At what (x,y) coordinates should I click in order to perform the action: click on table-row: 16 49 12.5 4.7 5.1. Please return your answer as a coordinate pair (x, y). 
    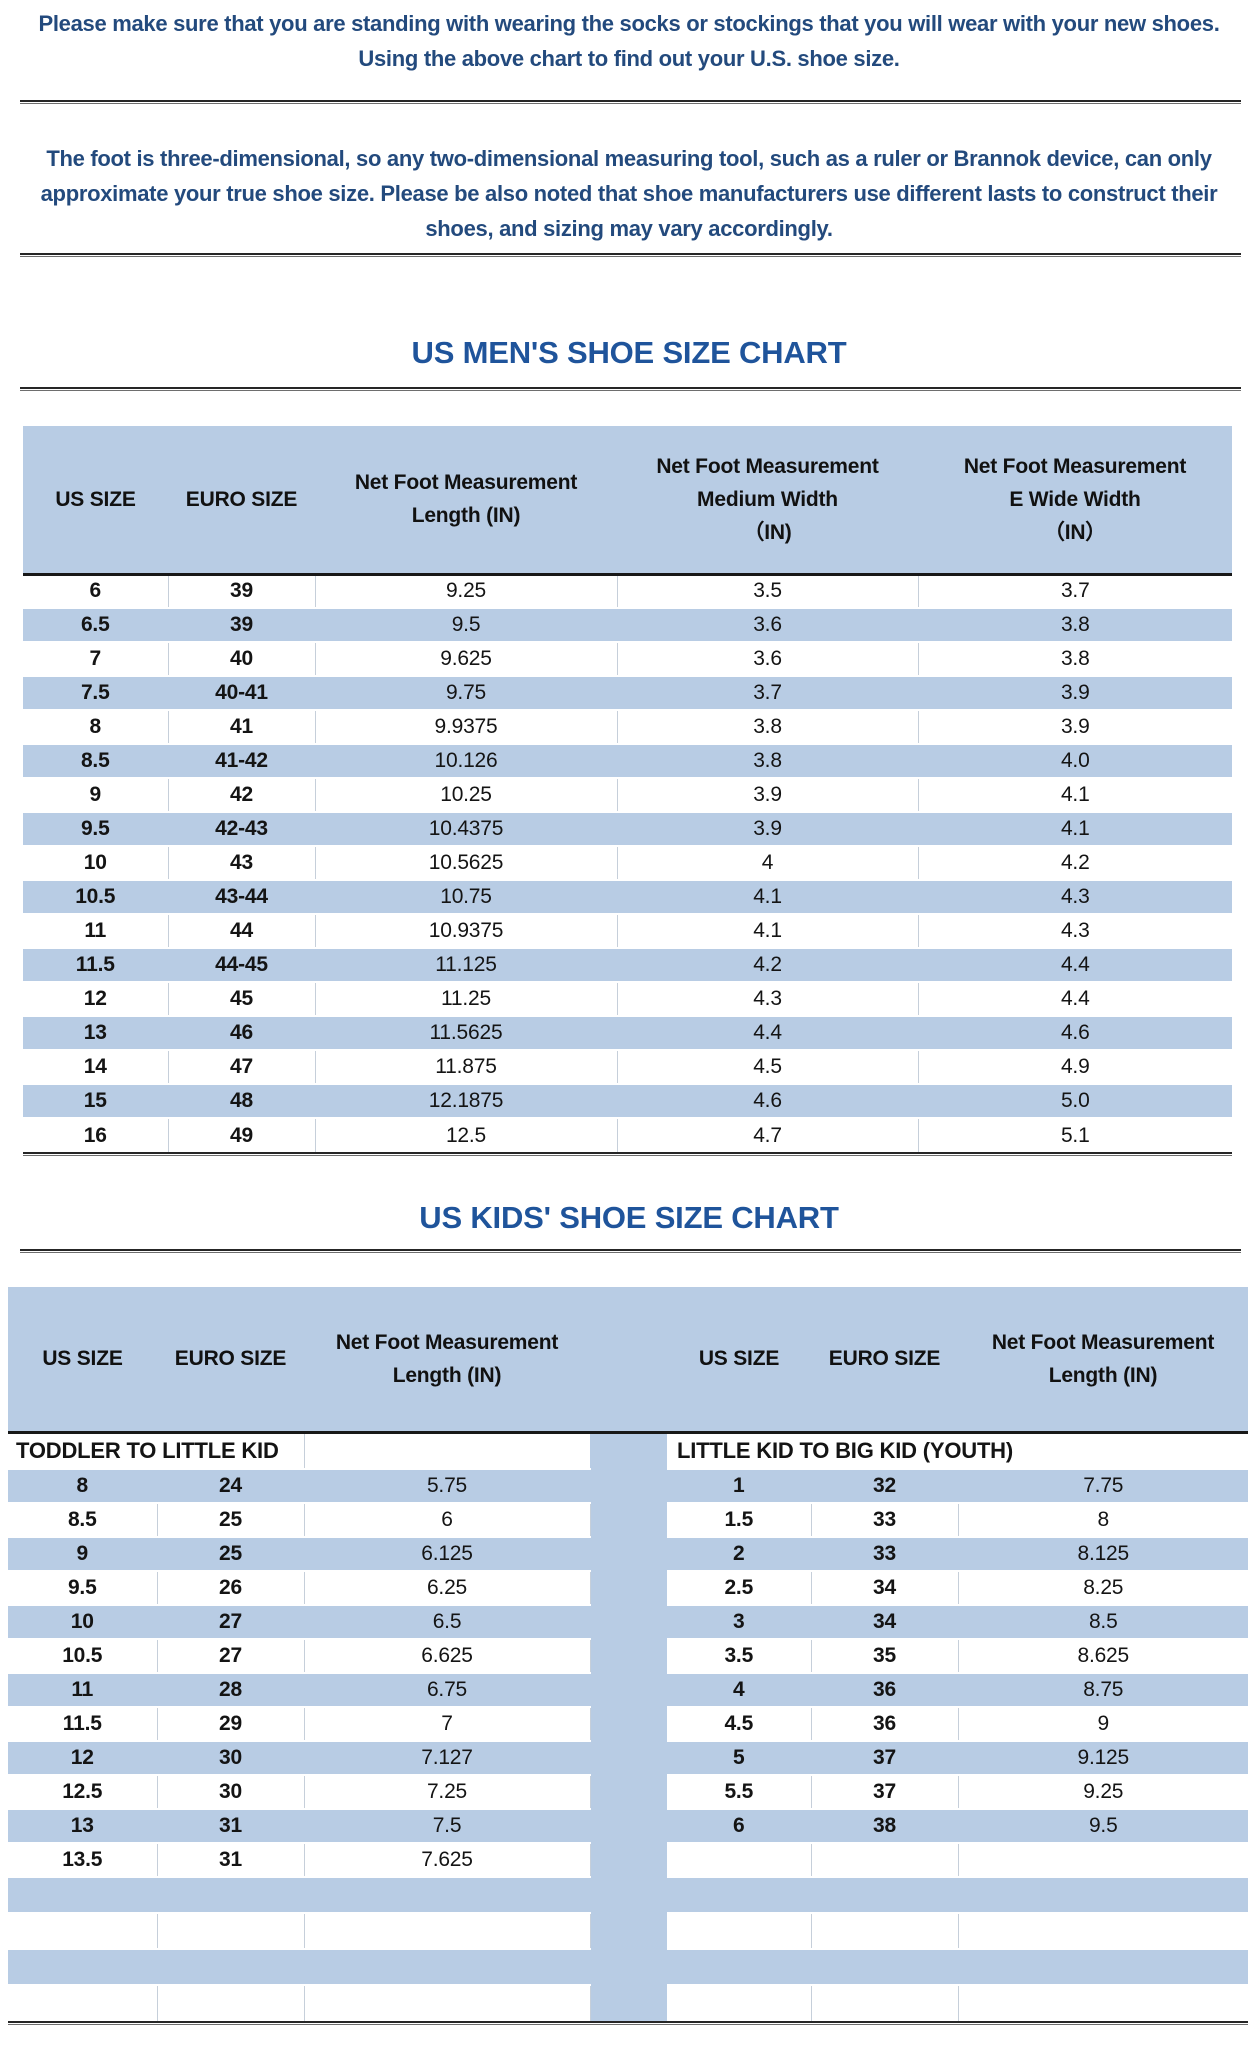
    Looking at the image, I should click on (627, 1135).